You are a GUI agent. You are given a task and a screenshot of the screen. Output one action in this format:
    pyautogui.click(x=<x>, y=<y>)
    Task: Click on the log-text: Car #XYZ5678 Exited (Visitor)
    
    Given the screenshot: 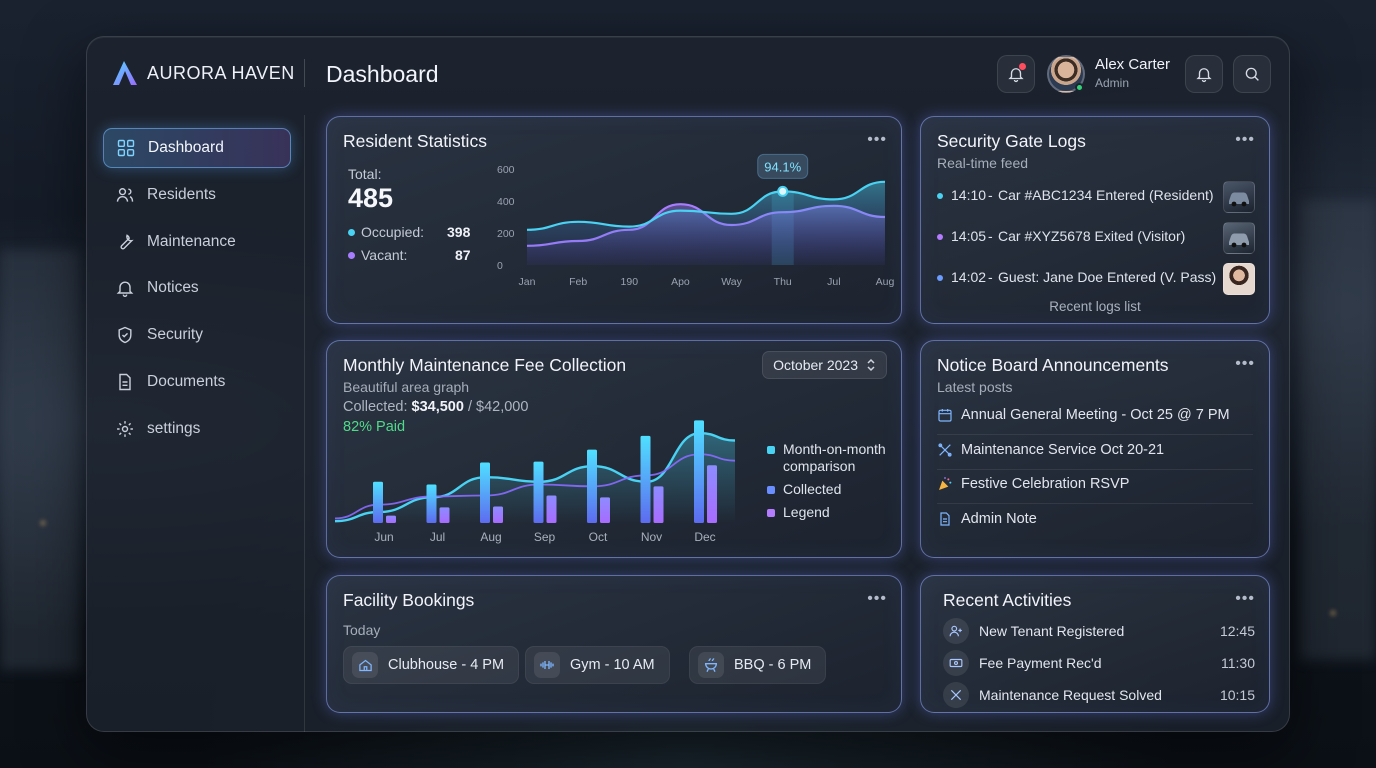 What is the action you would take?
    pyautogui.click(x=1092, y=236)
    